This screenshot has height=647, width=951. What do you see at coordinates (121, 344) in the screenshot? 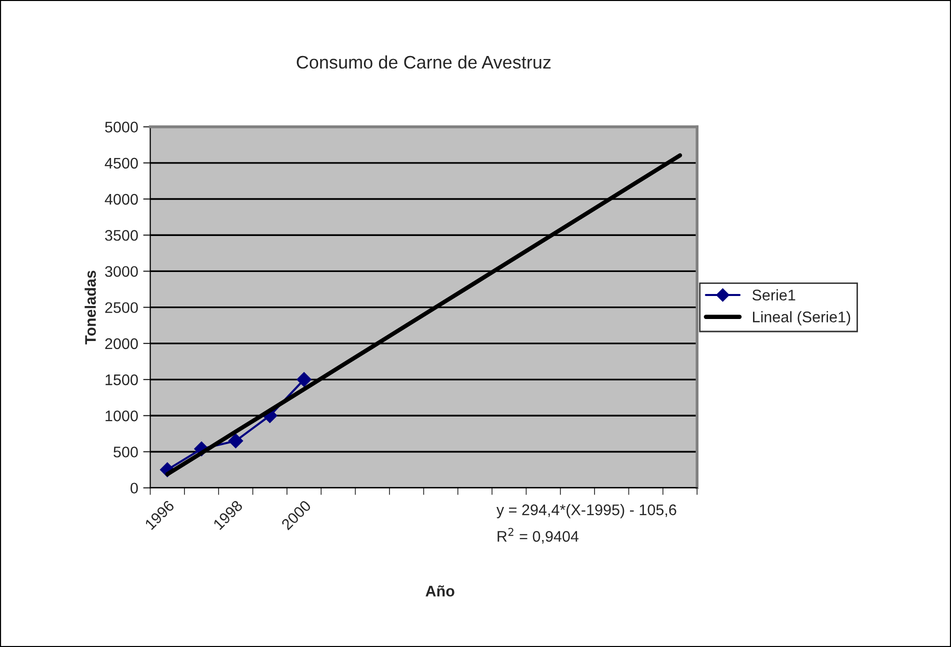
I see `y-tick-label: 2000` at bounding box center [121, 344].